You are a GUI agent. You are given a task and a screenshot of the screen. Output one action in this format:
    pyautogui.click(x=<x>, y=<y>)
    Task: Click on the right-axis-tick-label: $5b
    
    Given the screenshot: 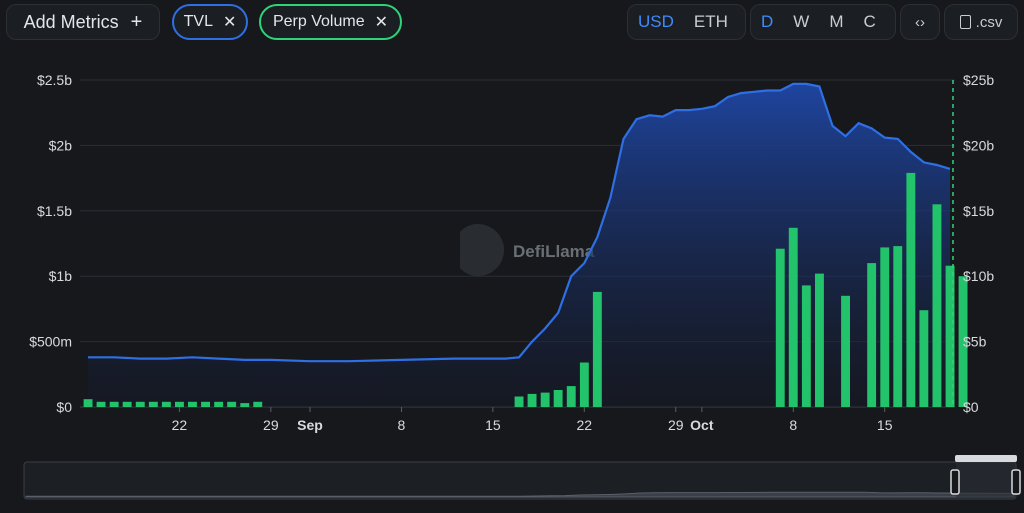 What is the action you would take?
    pyautogui.click(x=975, y=342)
    